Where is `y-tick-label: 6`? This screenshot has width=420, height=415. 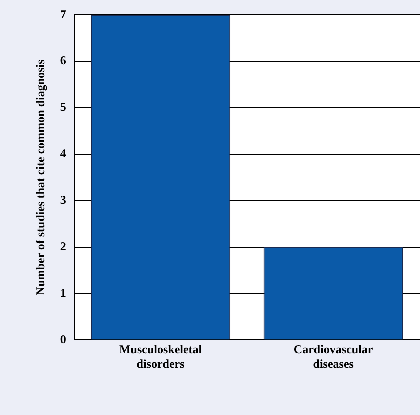
y-tick-label: 6 is located at coordinates (63, 61).